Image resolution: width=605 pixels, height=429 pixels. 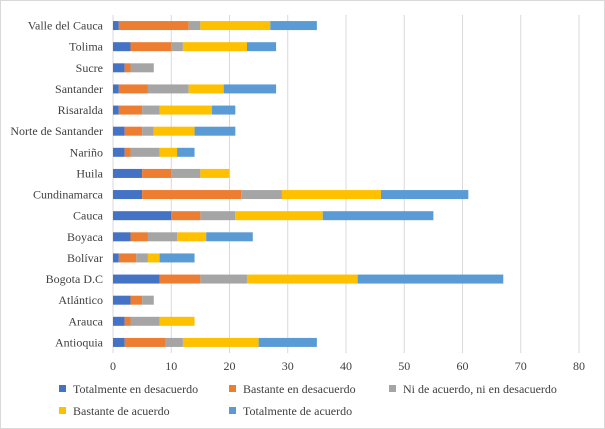 What do you see at coordinates (136, 389) in the screenshot?
I see `legend-label: Totalmente en desacuerdo` at bounding box center [136, 389].